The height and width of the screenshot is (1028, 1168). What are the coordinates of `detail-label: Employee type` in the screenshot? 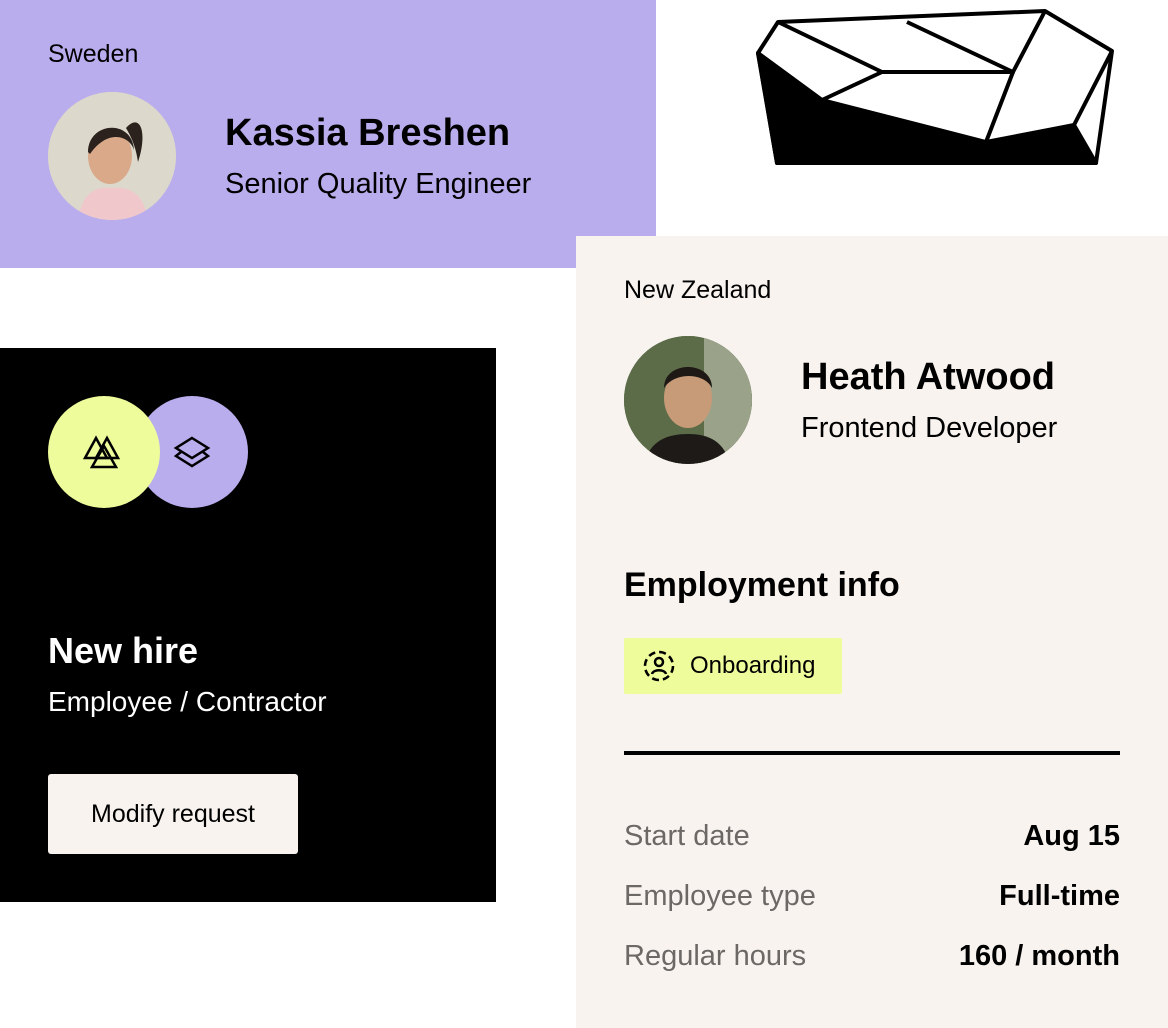 It's located at (720, 896).